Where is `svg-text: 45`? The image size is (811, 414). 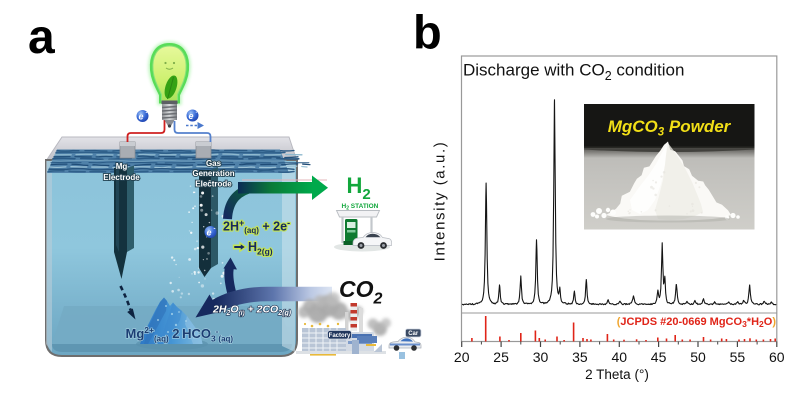 svg-text: 45 is located at coordinates (659, 357).